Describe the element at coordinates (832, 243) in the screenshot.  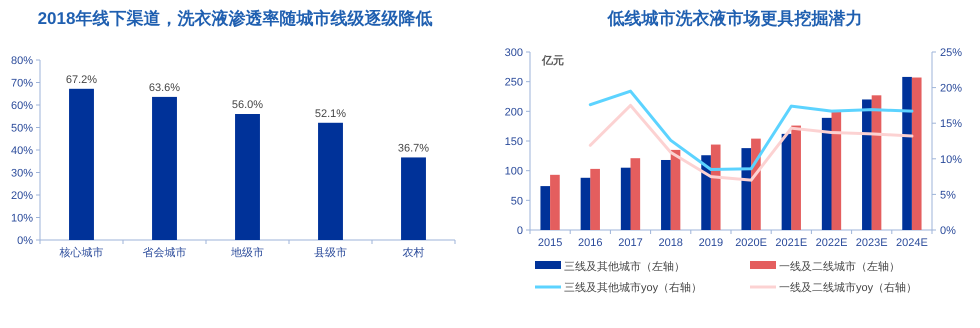
I see `x-tick-label: 2022E` at that location.